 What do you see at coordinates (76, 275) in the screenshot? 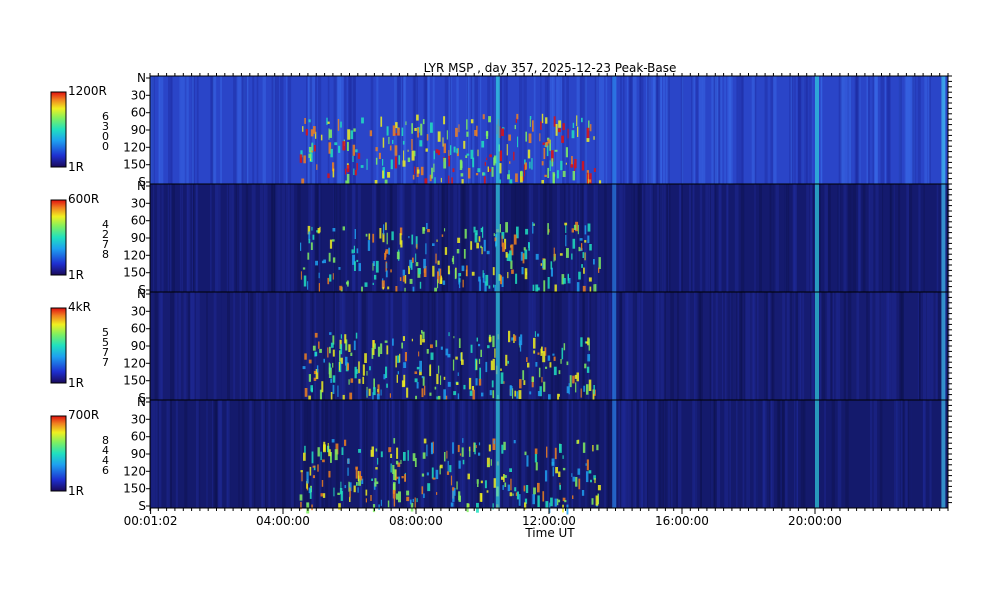
I see `colorbar-min-label: 1R` at bounding box center [76, 275].